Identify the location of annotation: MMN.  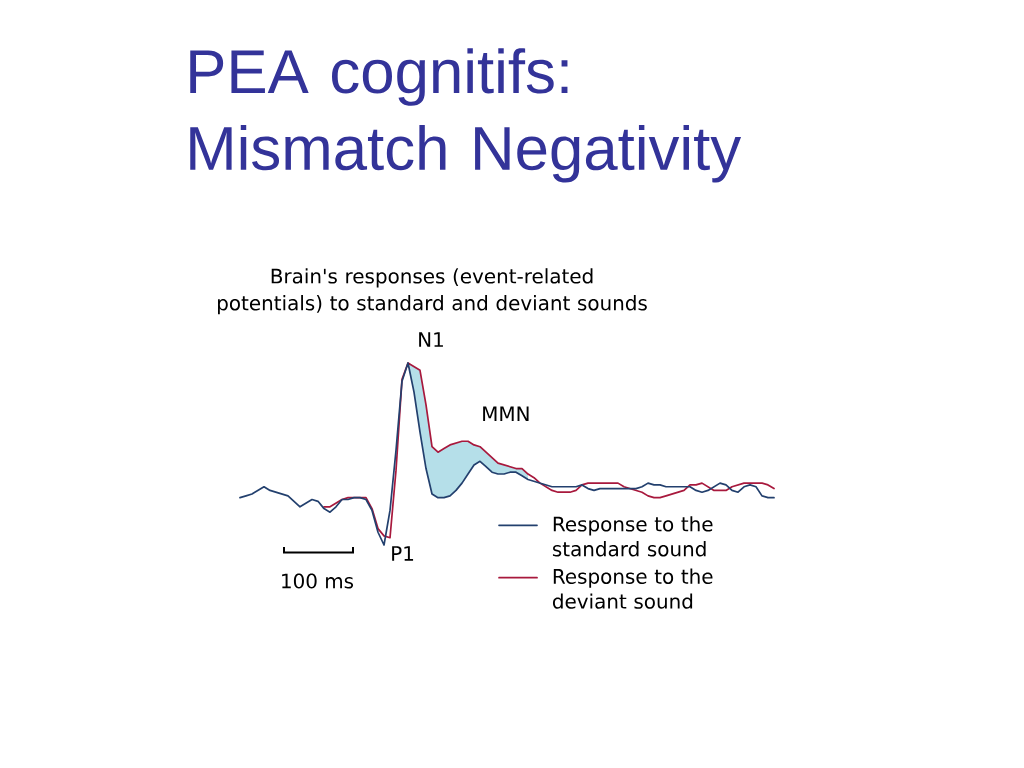
(506, 414).